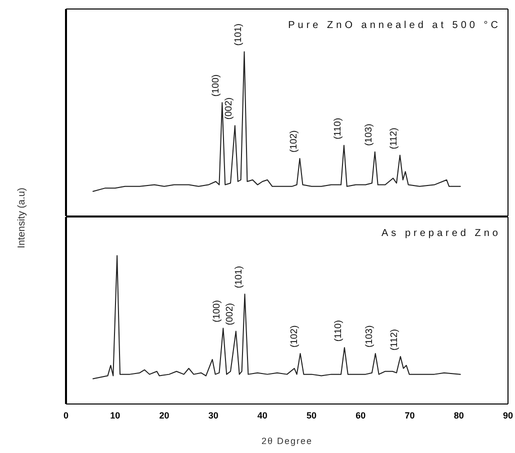 This screenshot has width=515, height=453. What do you see at coordinates (361, 415) in the screenshot?
I see `x-tick-label: 60` at bounding box center [361, 415].